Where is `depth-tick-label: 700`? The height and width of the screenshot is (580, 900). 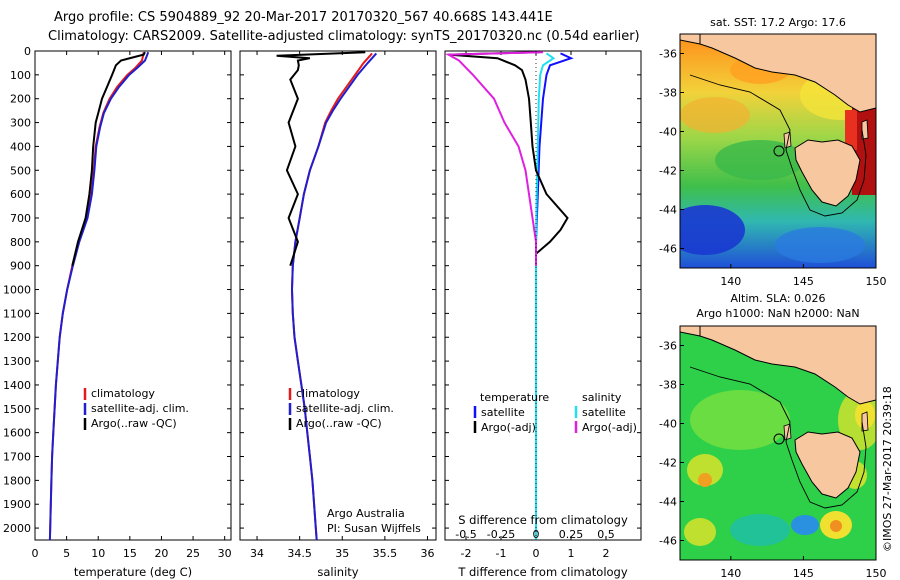
depth-tick-label: 700 is located at coordinates (20, 218).